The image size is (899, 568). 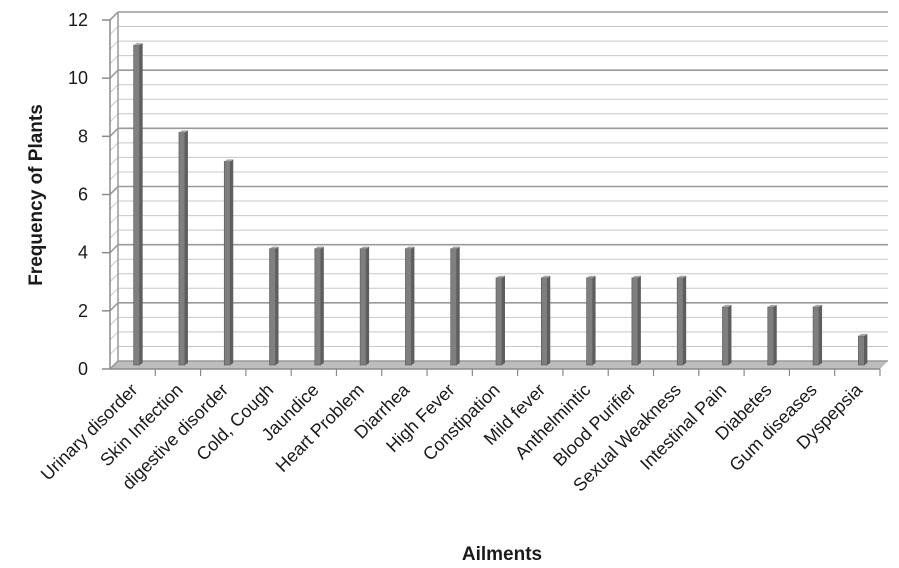 What do you see at coordinates (83, 195) in the screenshot?
I see `y-tick-label: 6` at bounding box center [83, 195].